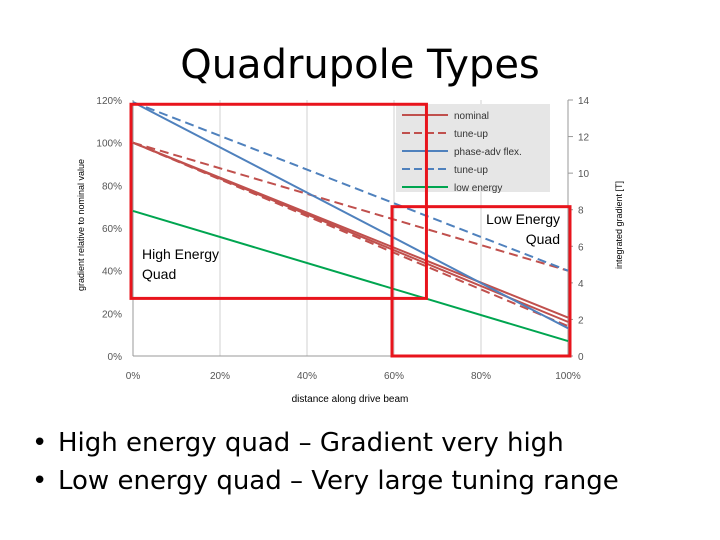 The height and width of the screenshot is (540, 720). Describe the element at coordinates (353, 376) in the screenshot. I see `x-tick-labels: 0% 20% 40% 60% 80% 100%` at that location.